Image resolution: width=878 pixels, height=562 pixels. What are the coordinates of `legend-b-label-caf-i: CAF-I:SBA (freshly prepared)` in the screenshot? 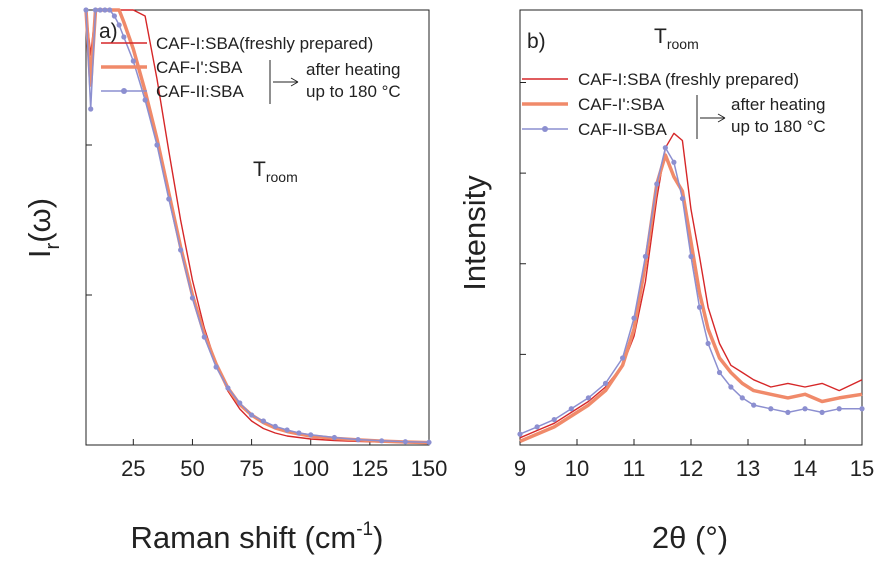 It's located at (688, 79).